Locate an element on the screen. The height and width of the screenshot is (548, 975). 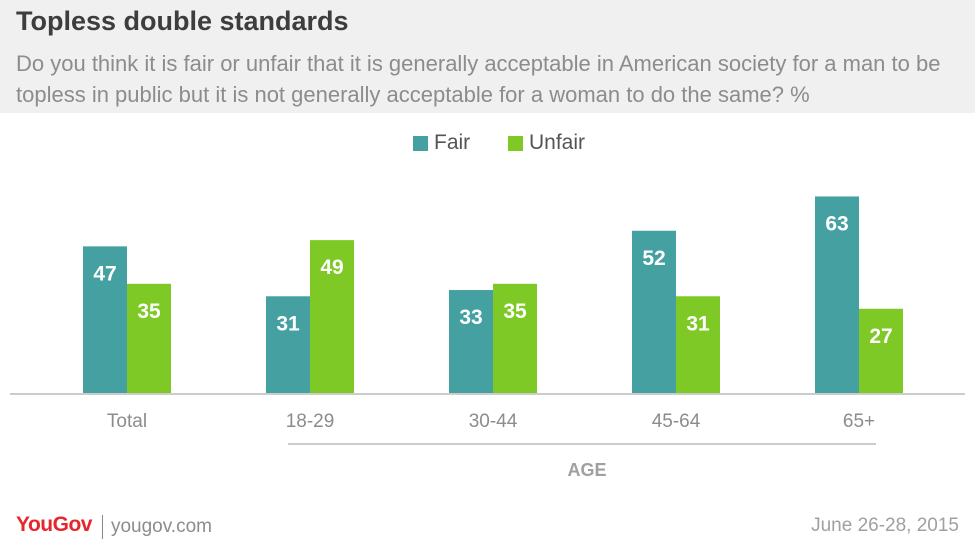
data-label-fair-1: 31 is located at coordinates (288, 323).